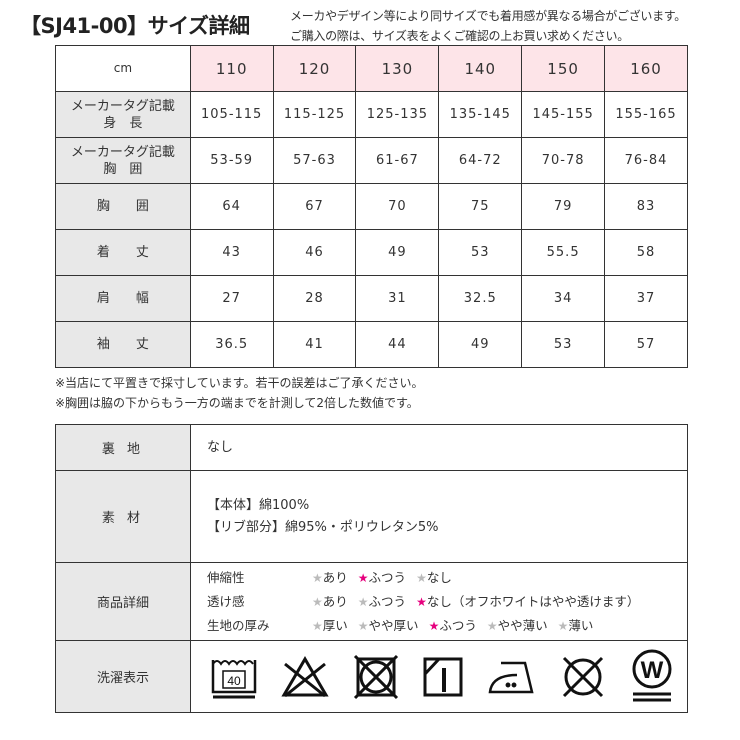 The height and width of the screenshot is (740, 740). What do you see at coordinates (439, 447) in the screenshot?
I see `lining-value: なし` at bounding box center [439, 447].